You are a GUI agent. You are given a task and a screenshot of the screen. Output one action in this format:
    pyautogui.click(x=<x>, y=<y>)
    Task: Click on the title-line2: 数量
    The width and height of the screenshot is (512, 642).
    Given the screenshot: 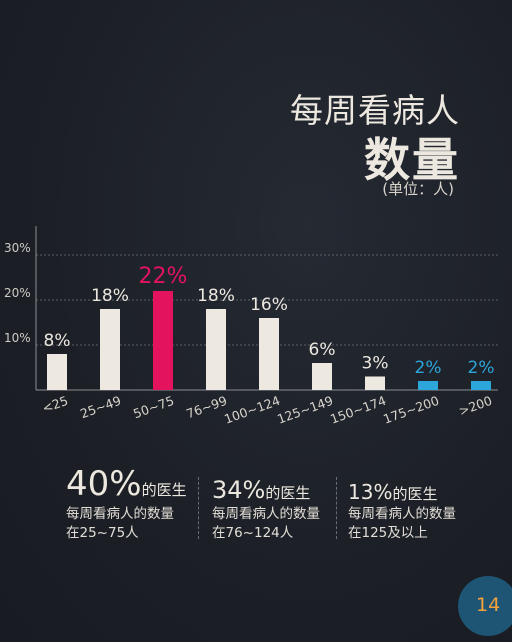 What is the action you would take?
    pyautogui.click(x=412, y=160)
    